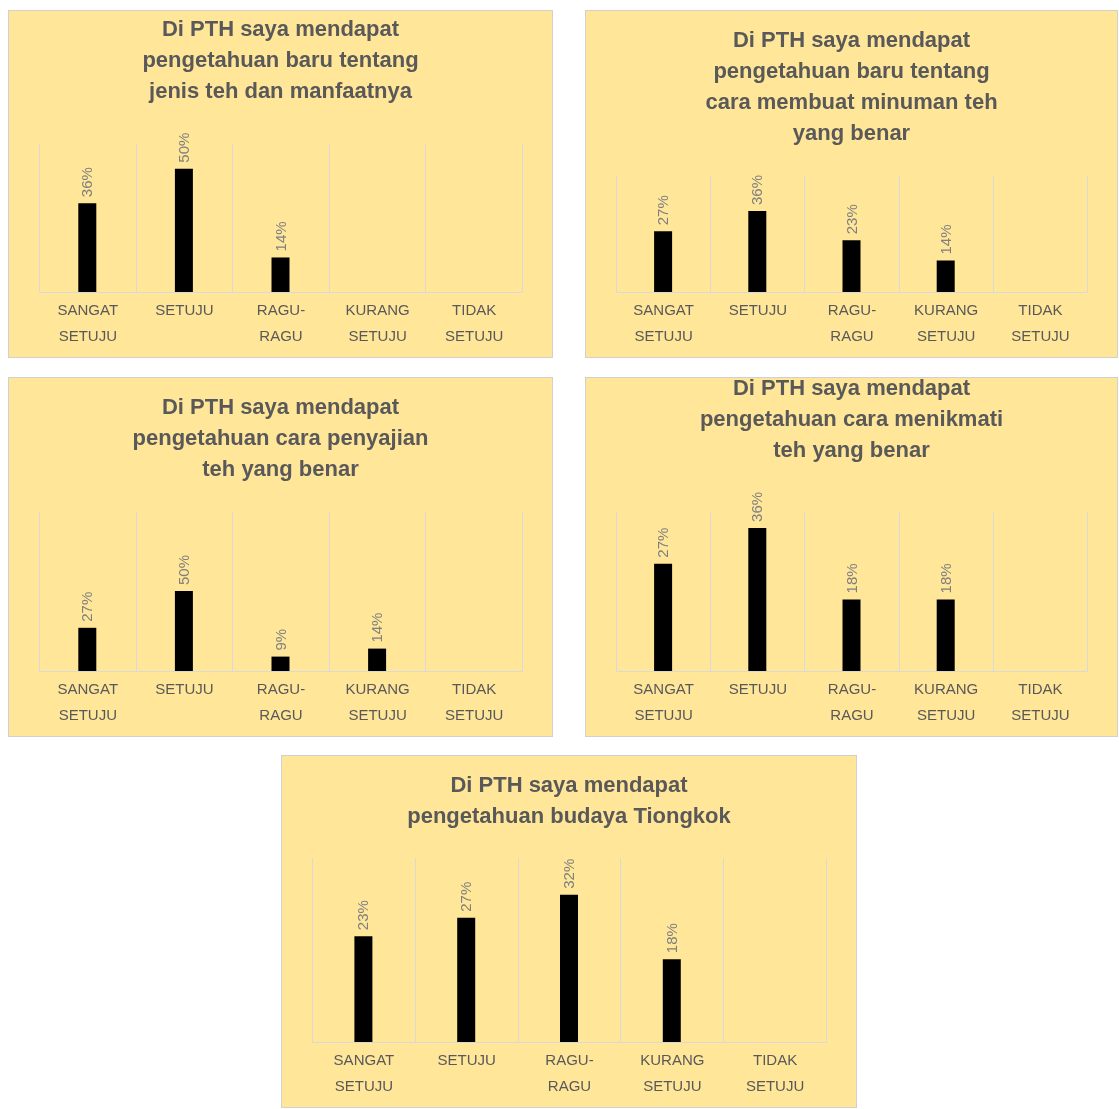 Image resolution: width=1119 pixels, height=1109 pixels. Describe the element at coordinates (280, 639) in the screenshot. I see `data-label: 9%` at that location.